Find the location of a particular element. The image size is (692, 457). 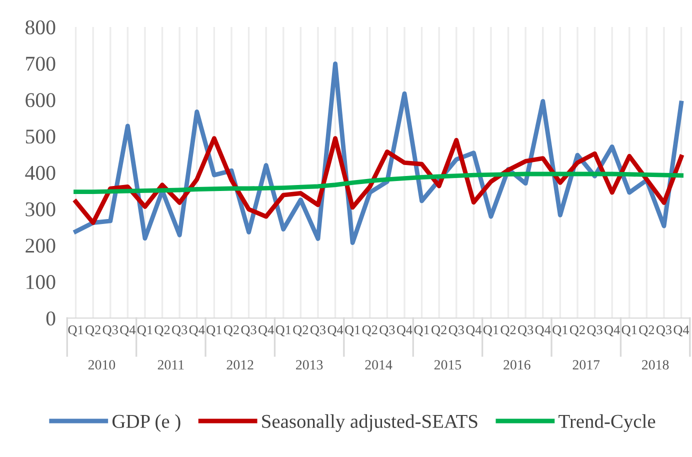

y-tick-label: 200 is located at coordinates (41, 245).